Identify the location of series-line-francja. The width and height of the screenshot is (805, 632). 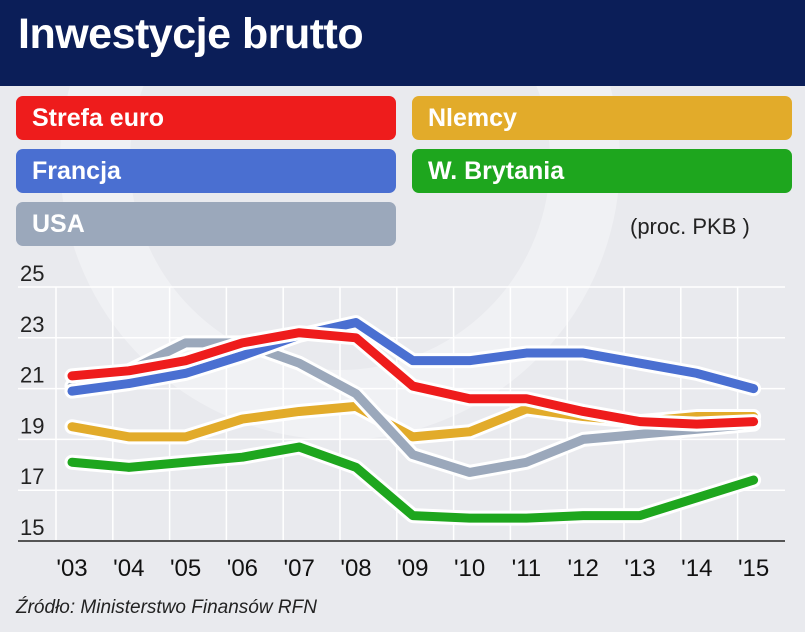
(413, 357).